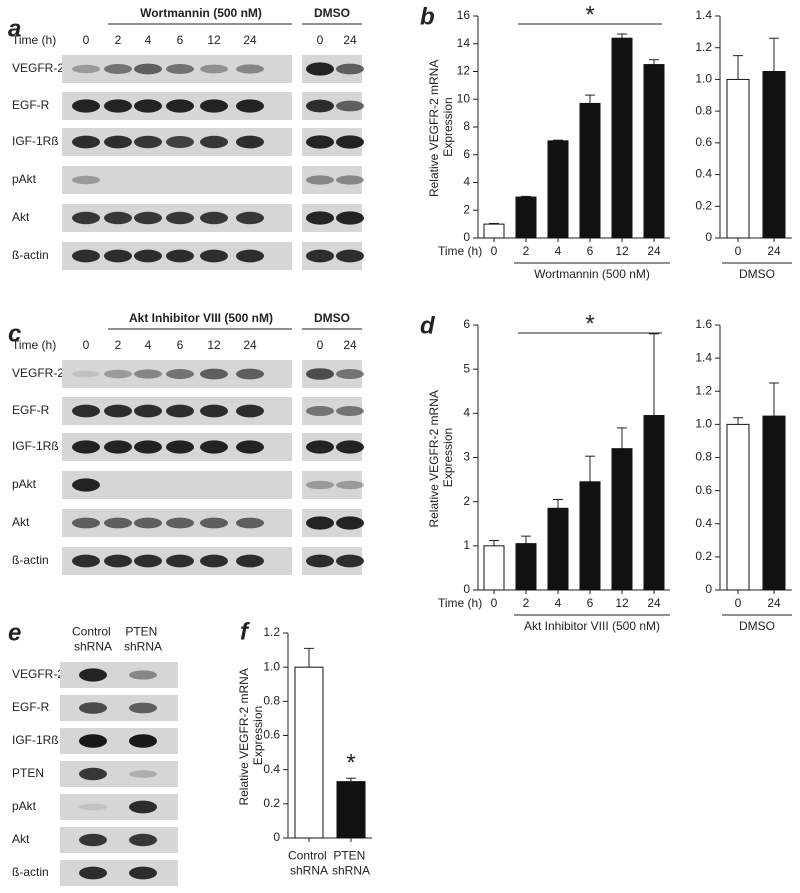 The height and width of the screenshot is (893, 800). What do you see at coordinates (464, 15) in the screenshot?
I see `y-tick-label: 16` at bounding box center [464, 15].